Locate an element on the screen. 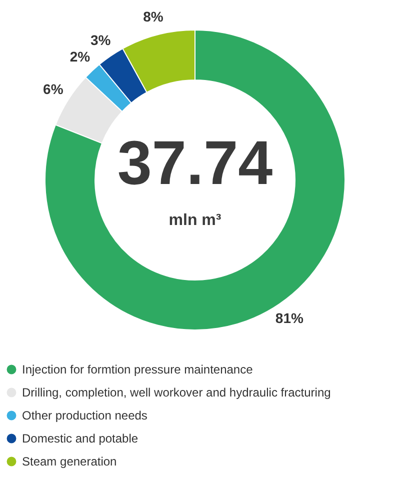  data-label: 6% is located at coordinates (53, 88).